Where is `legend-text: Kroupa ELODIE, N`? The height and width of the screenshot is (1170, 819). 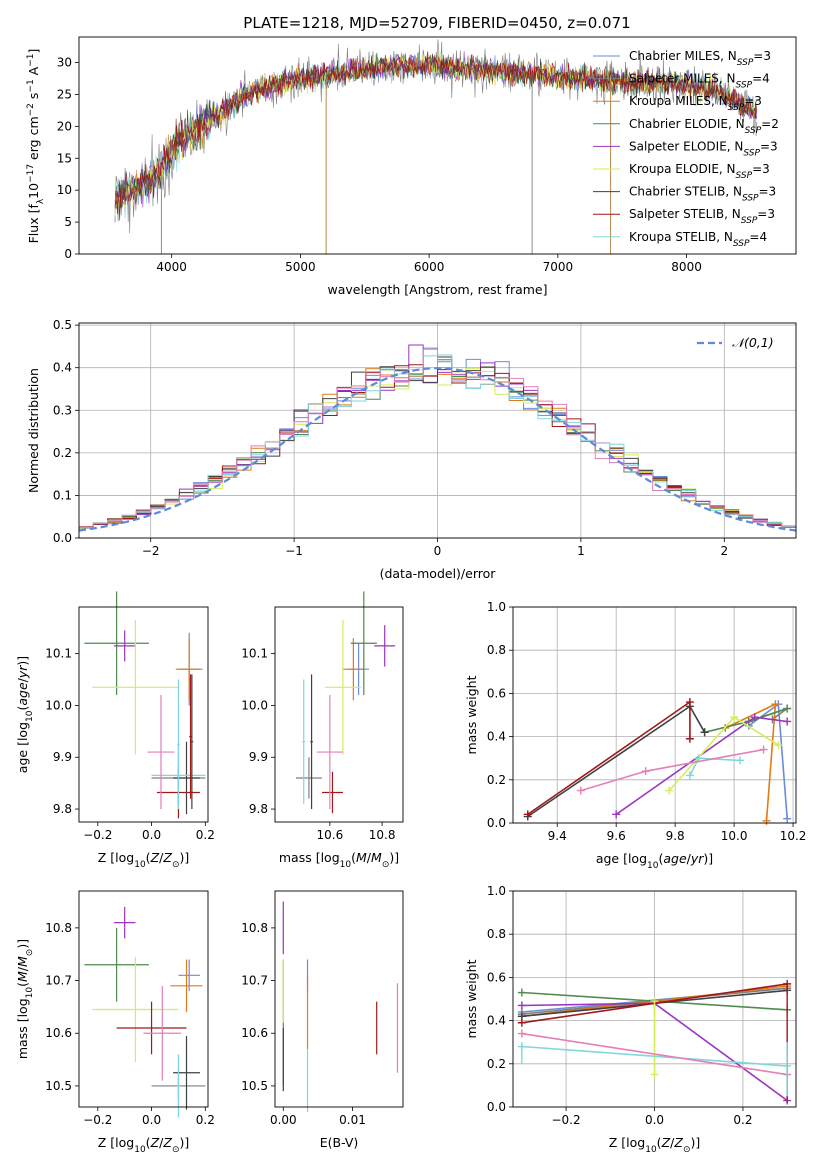
legend-text: Kroupa ELODIE, N is located at coordinates (682, 169).